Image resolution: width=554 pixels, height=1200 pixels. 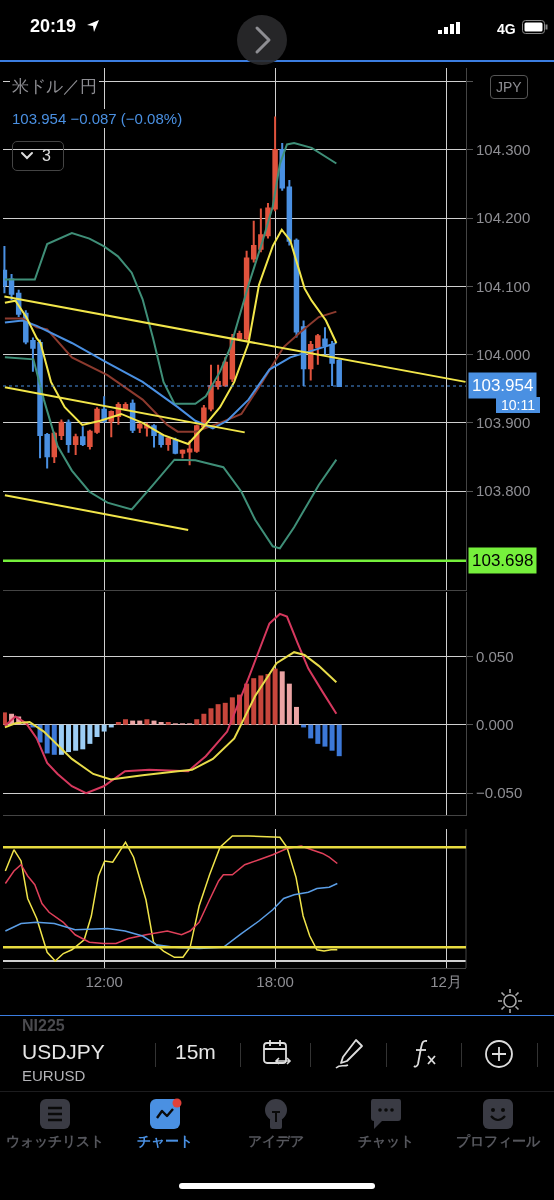 What do you see at coordinates (506, 29) in the screenshot?
I see `text: 4G` at bounding box center [506, 29].